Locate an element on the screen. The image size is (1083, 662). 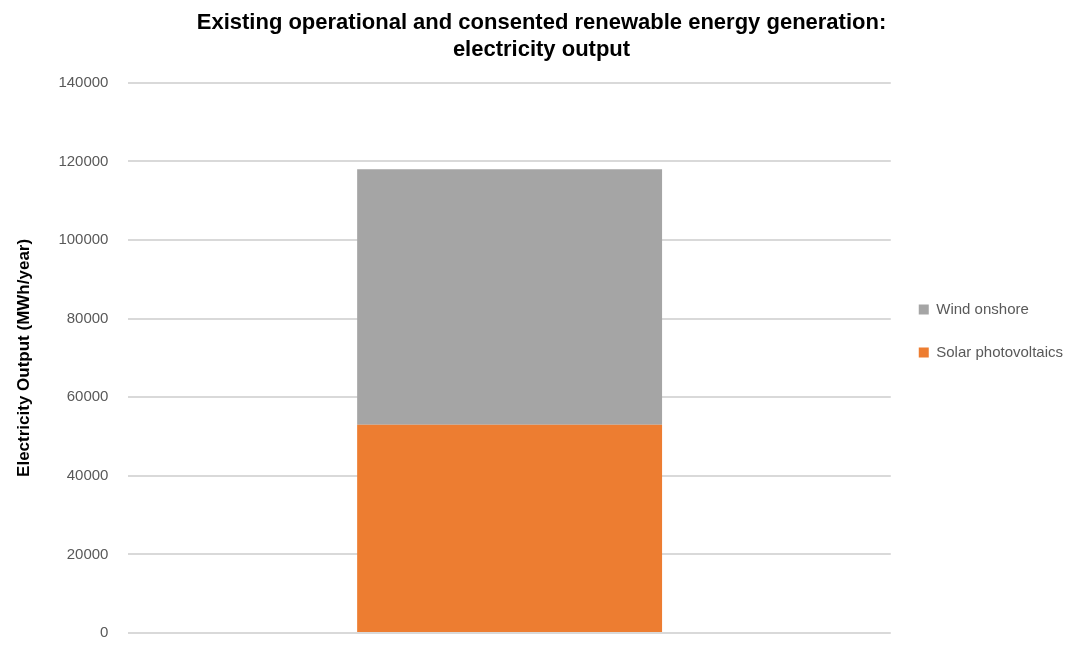
y-axis-title: Electricity Output (MWh/year) is located at coordinates (23, 357).